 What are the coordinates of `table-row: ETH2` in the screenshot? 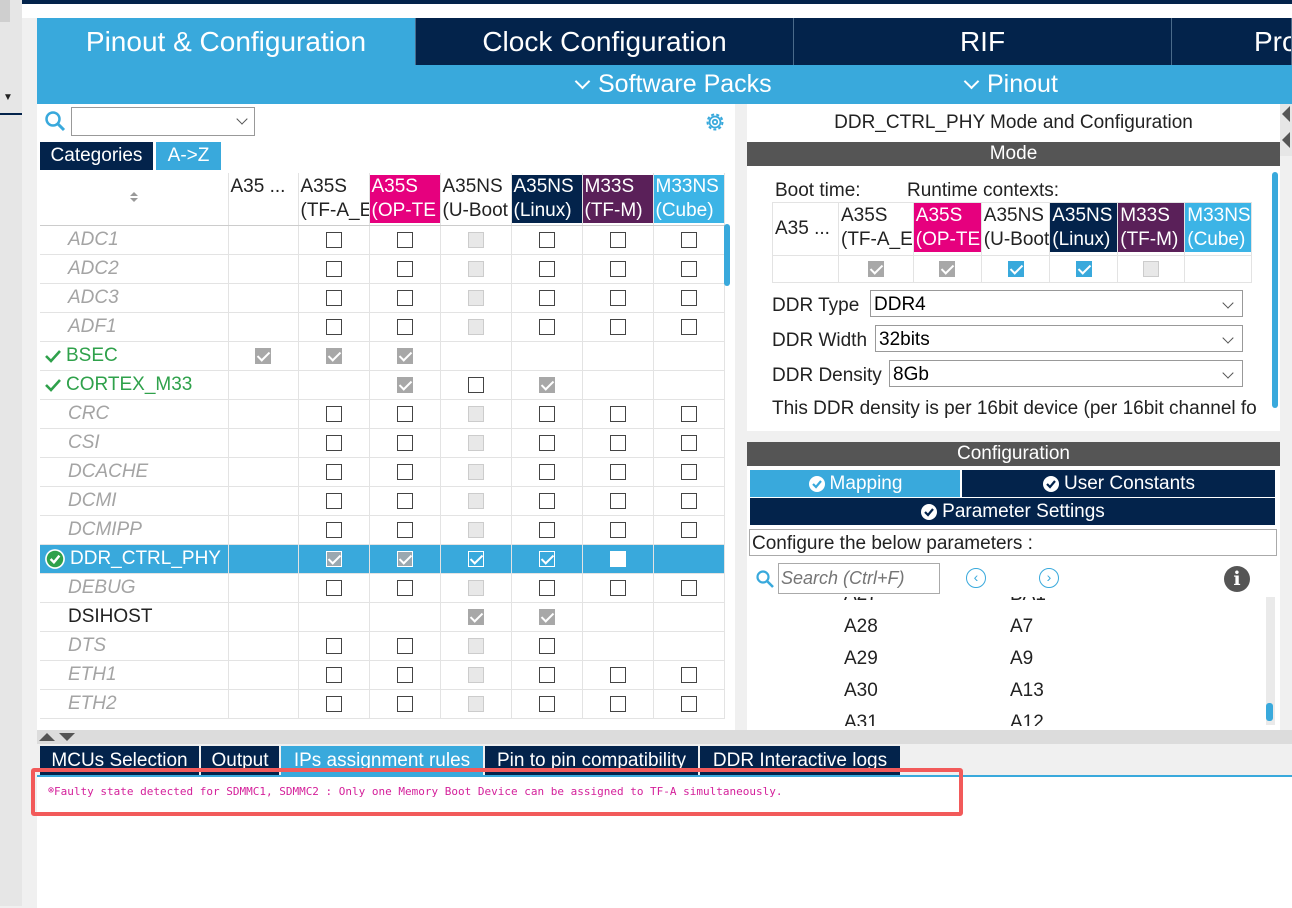 It's located at (382, 704).